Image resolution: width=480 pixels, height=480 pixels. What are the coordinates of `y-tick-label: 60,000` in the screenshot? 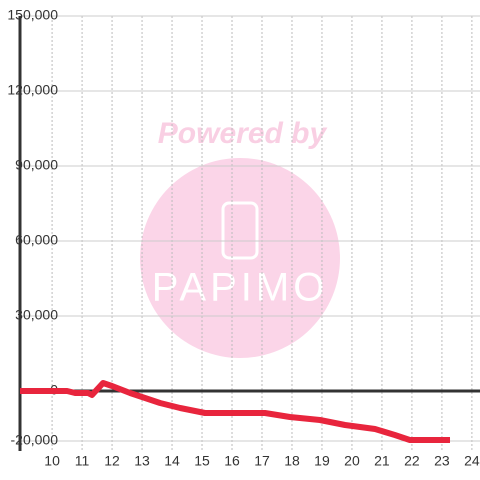 It's located at (36, 240).